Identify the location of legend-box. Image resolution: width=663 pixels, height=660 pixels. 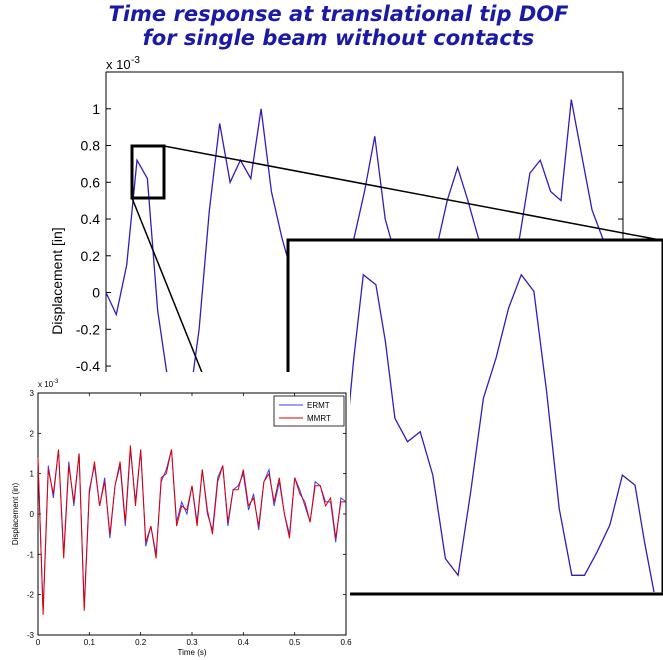
(309, 411).